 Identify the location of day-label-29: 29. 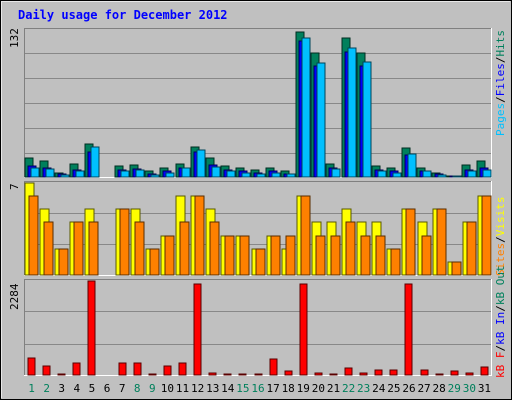
(454, 388).